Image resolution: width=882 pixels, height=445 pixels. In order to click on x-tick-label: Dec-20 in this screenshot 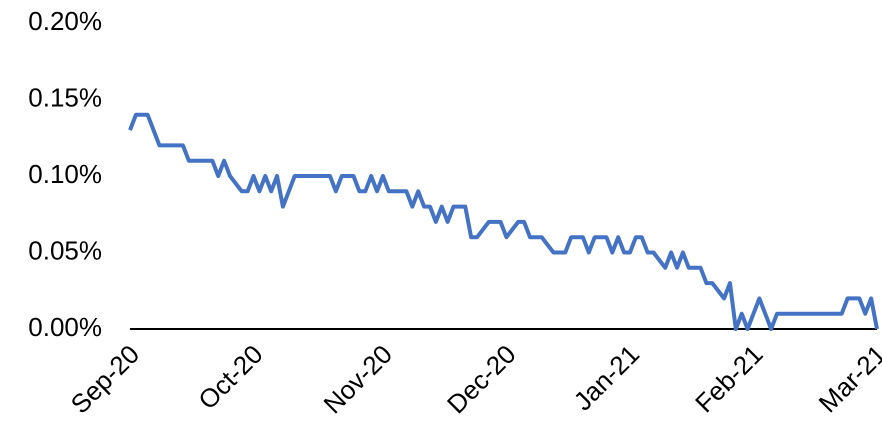, I will do `click(481, 379)`.